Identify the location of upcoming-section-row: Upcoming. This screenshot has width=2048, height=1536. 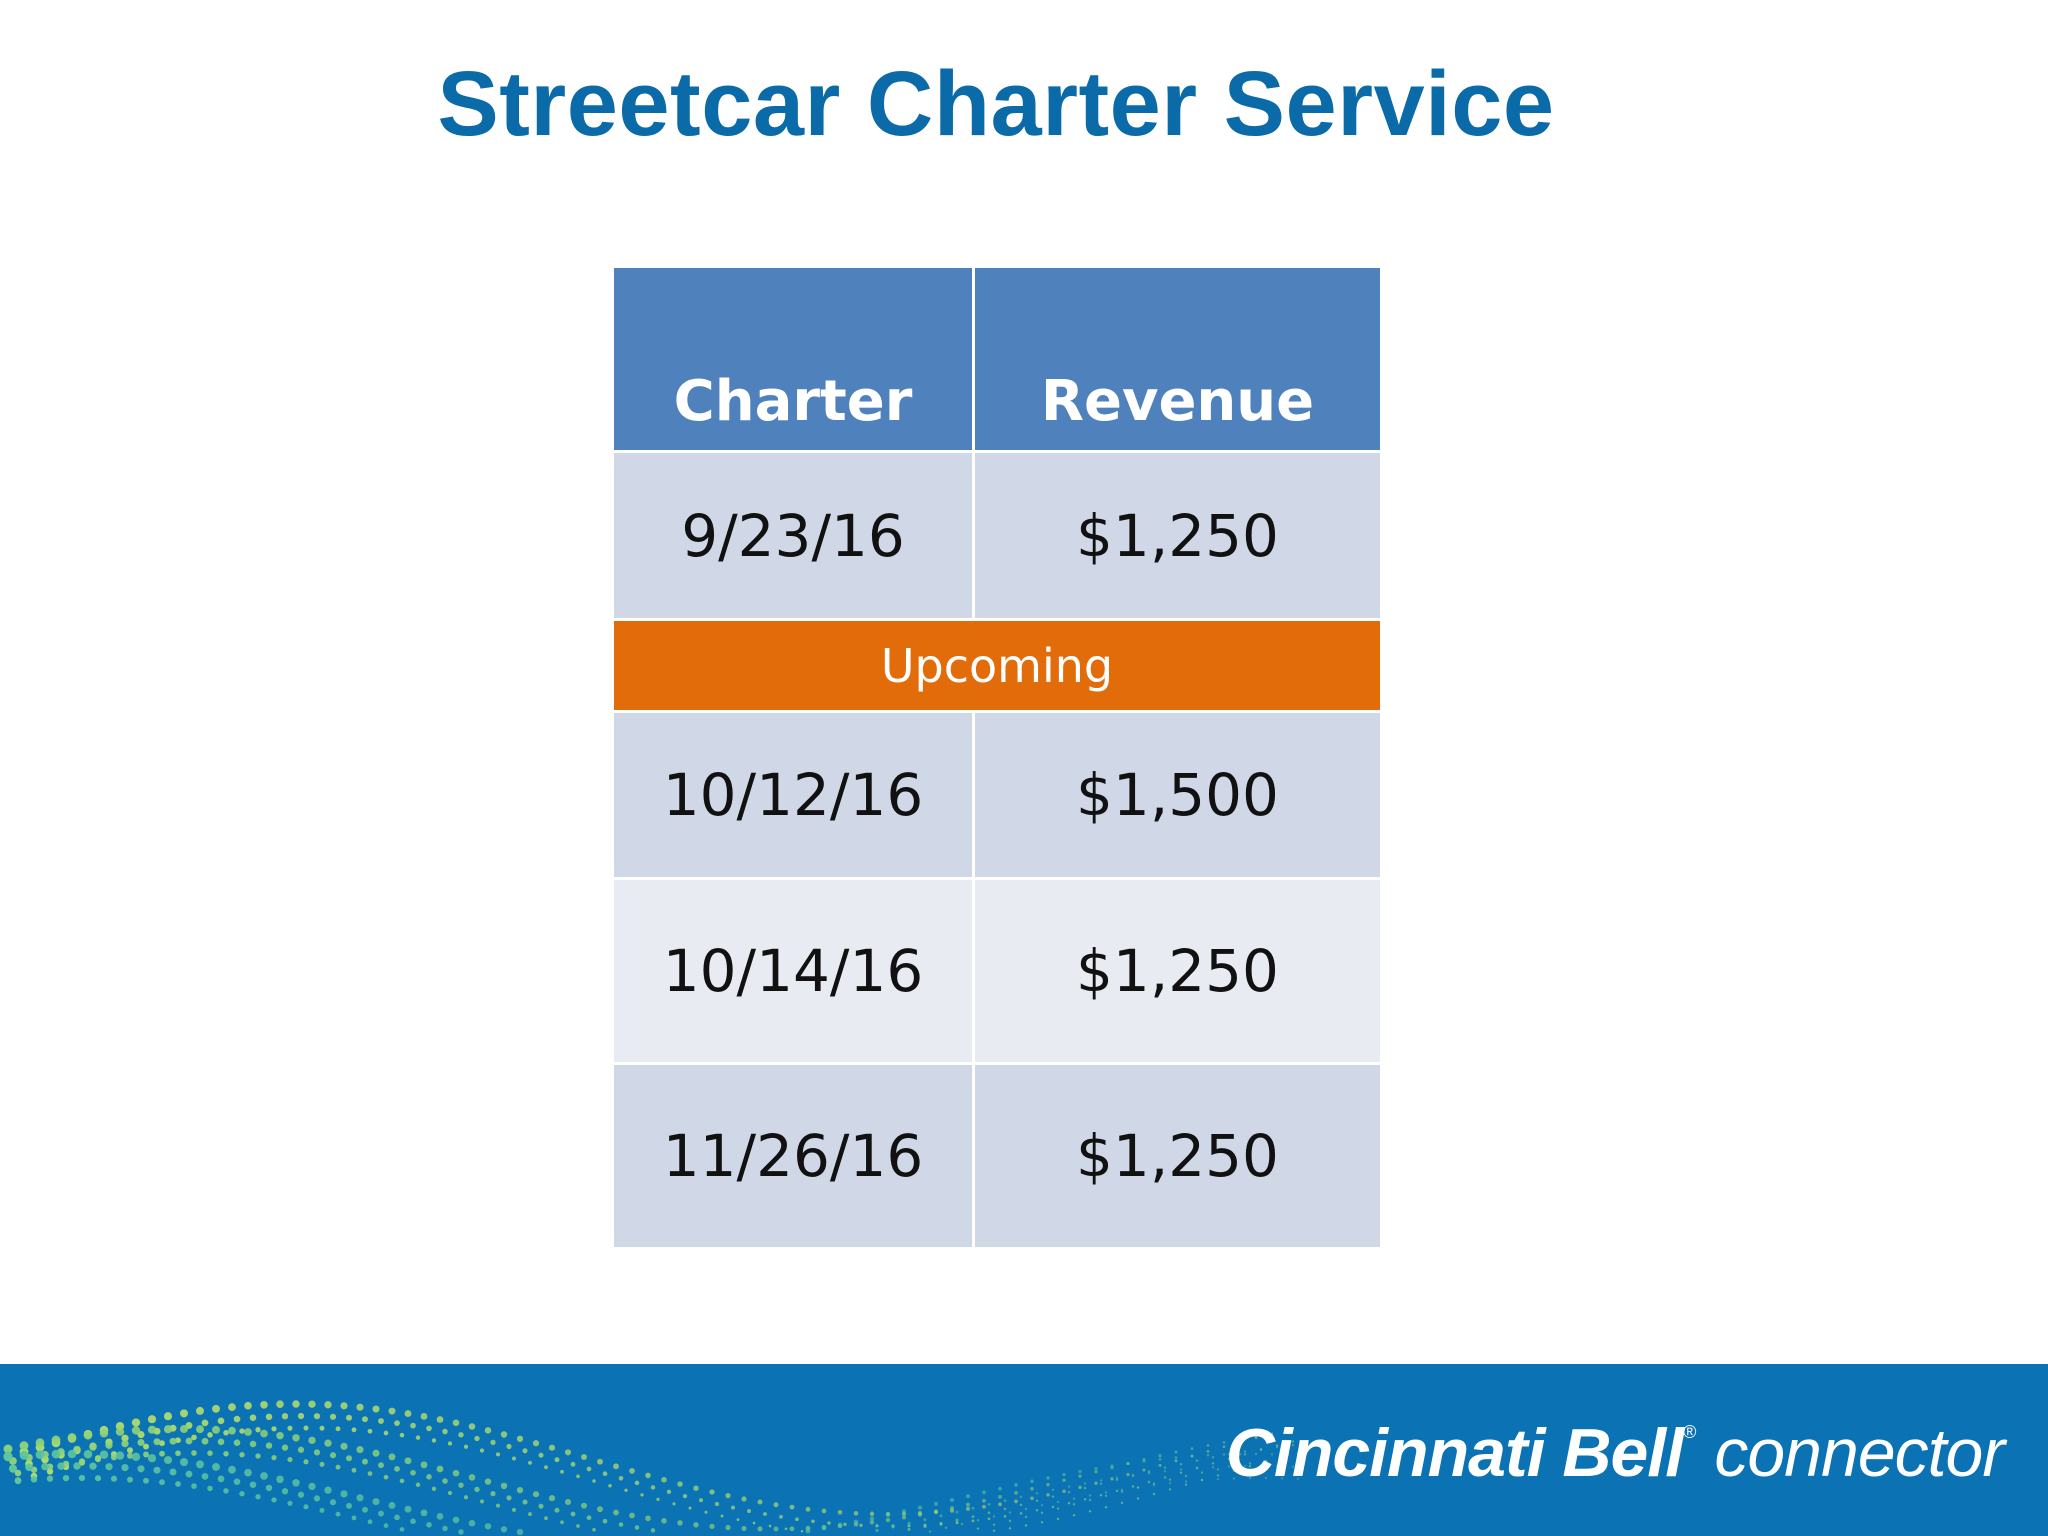
(997, 667).